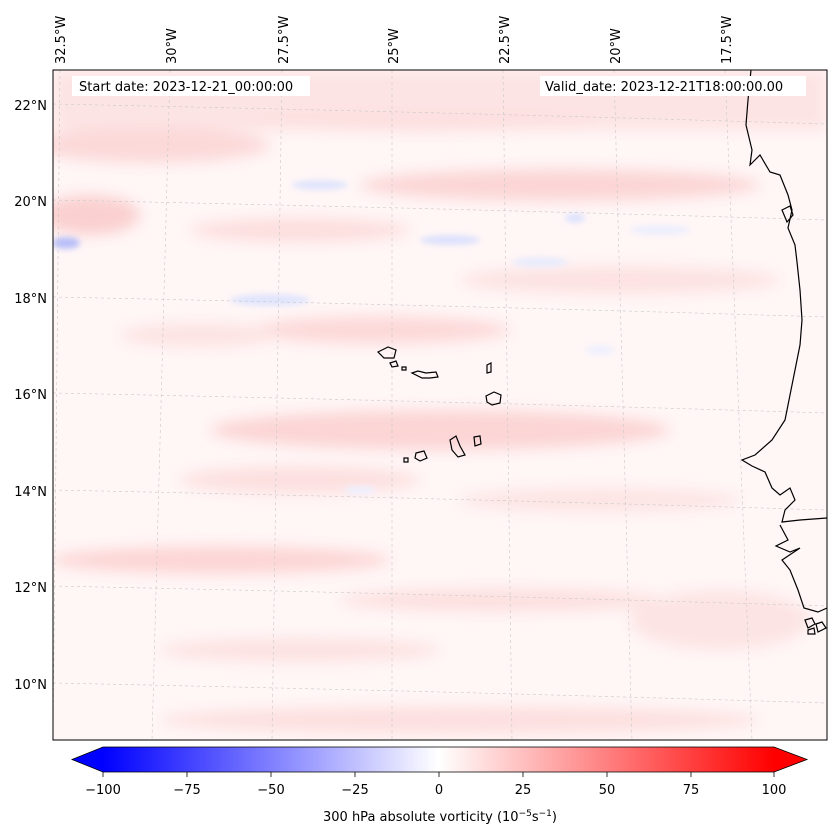 Image resolution: width=837 pixels, height=839 pixels. I want to click on colorbar-title: 300 hPa absolute vorticity (10−5s−1), so click(440, 817).